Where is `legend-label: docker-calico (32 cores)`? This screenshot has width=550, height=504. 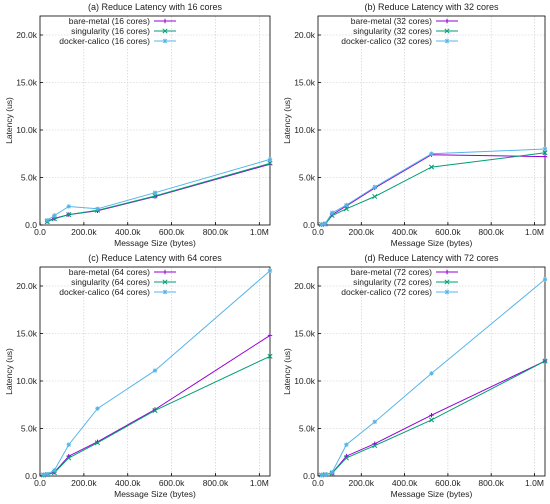
legend-label: docker-calico (32 cores) is located at coordinates (386, 41).